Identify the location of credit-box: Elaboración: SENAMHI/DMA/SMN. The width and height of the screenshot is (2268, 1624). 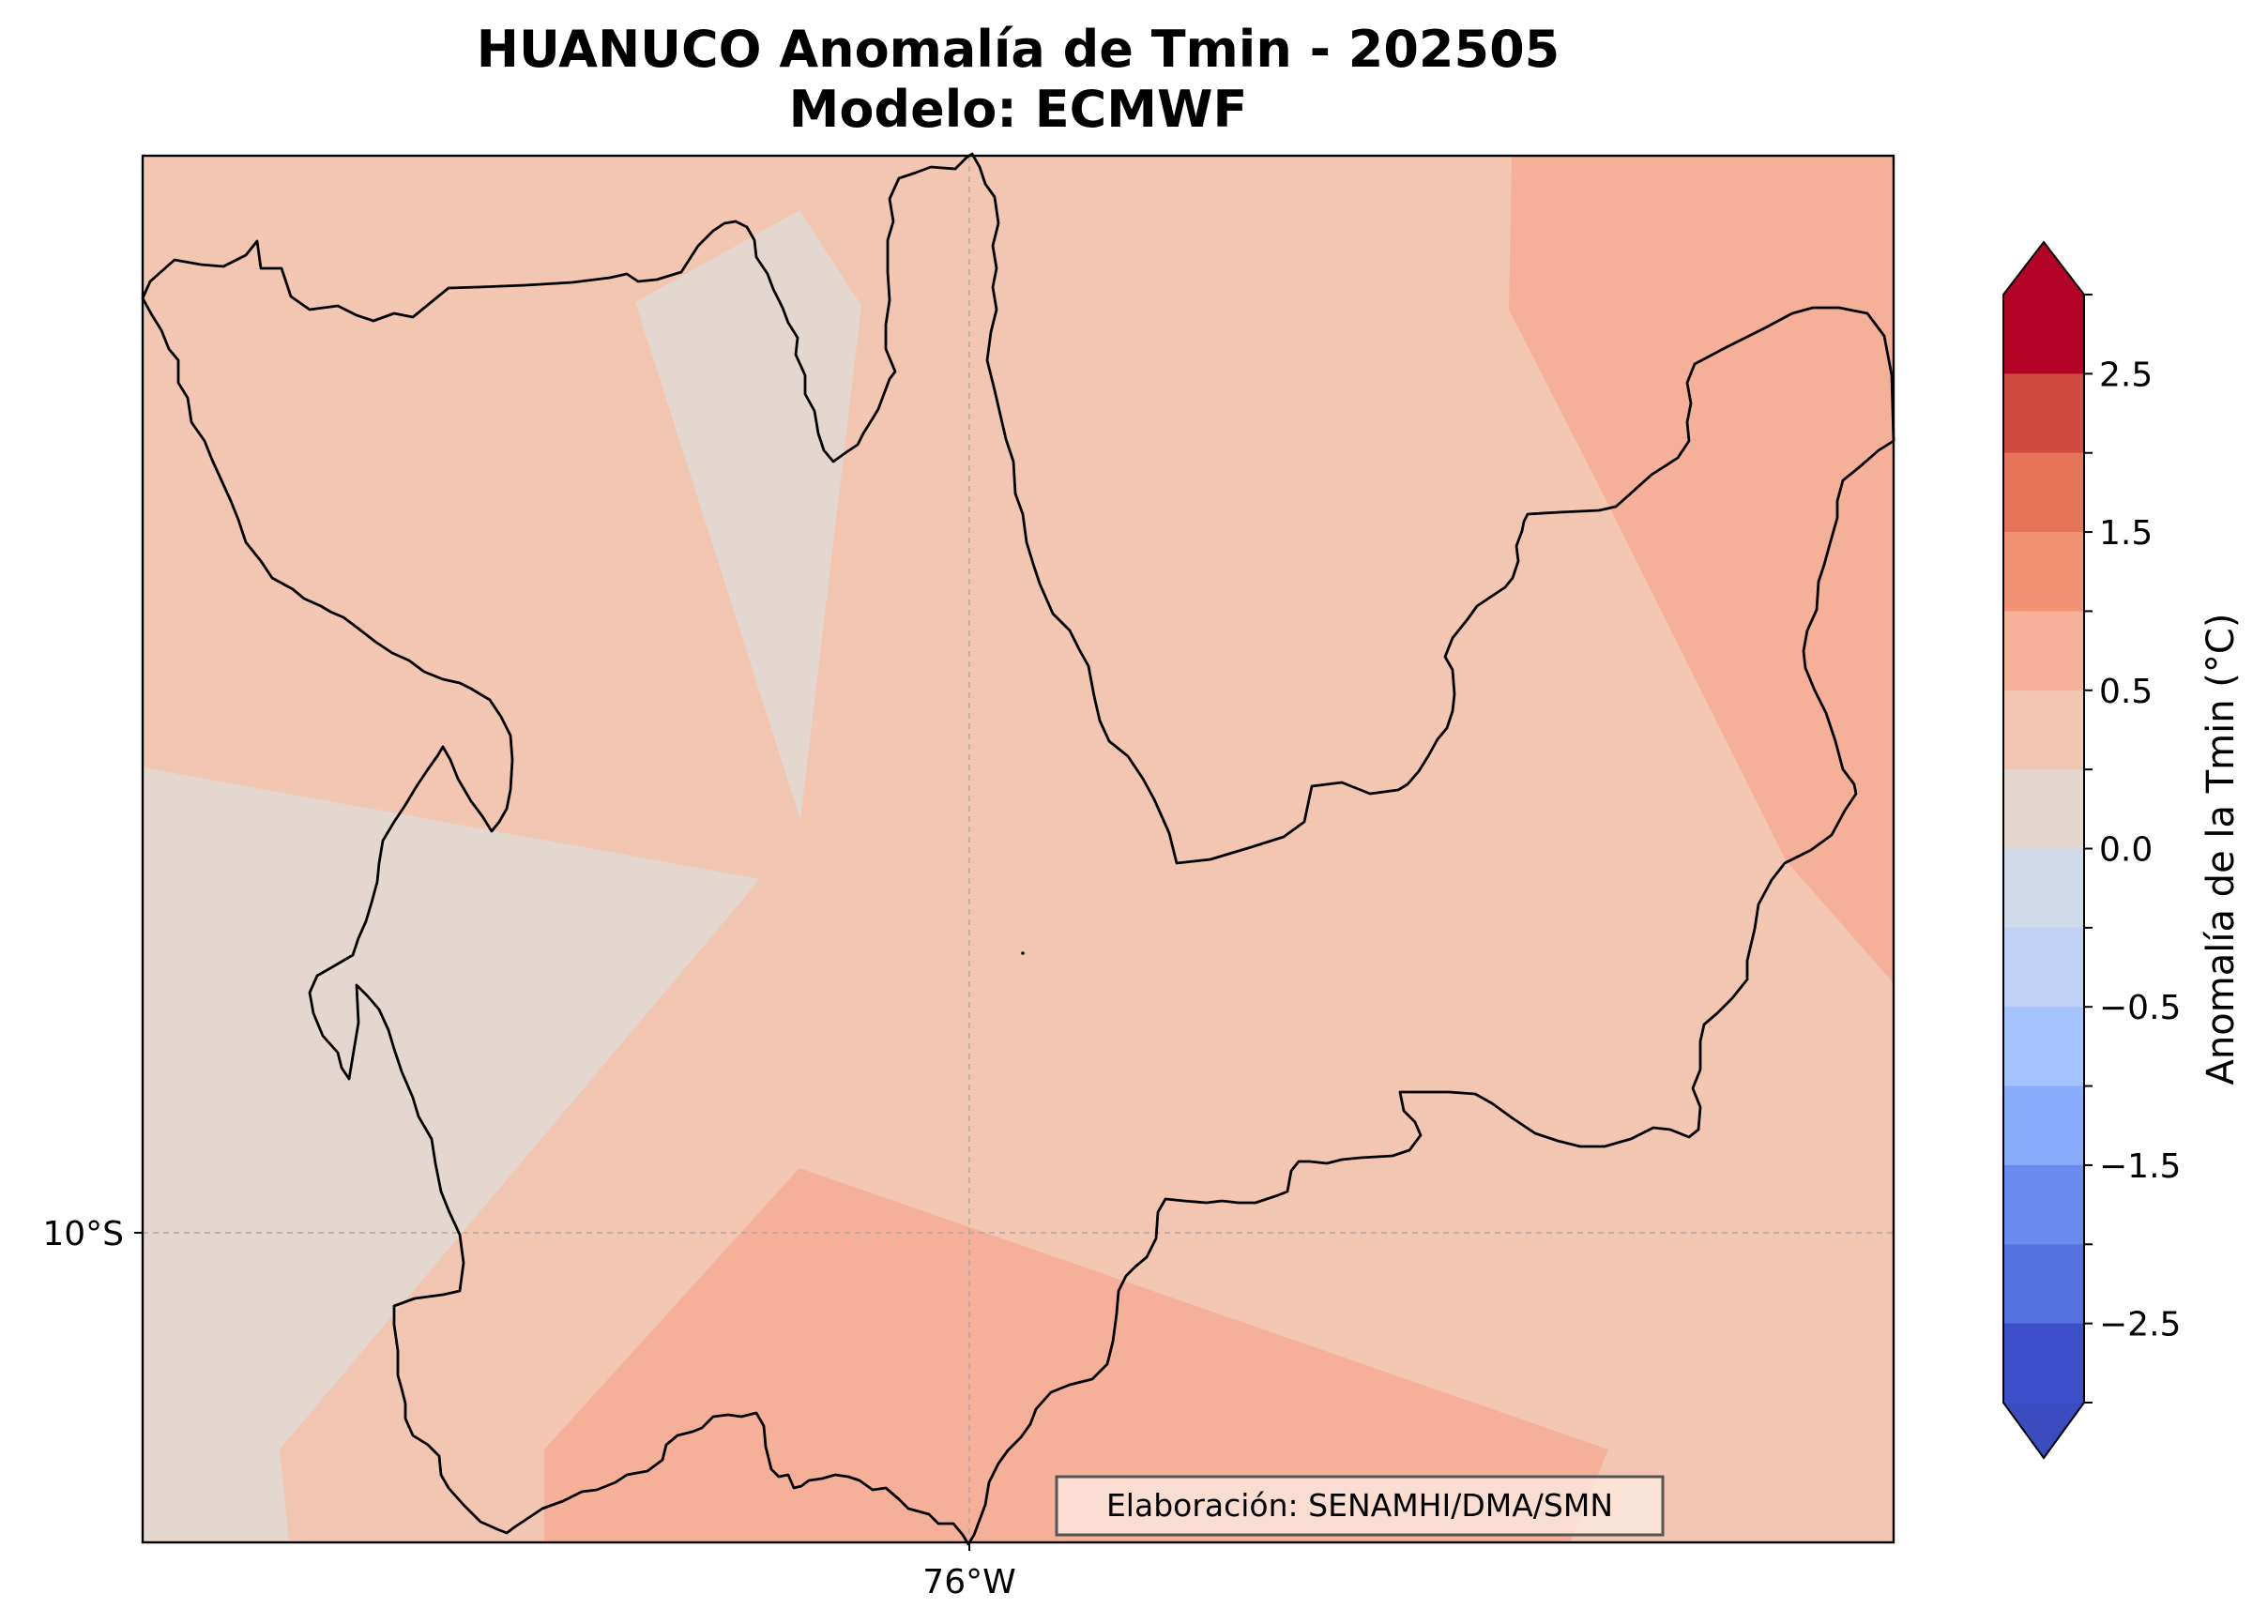
(1360, 1506).